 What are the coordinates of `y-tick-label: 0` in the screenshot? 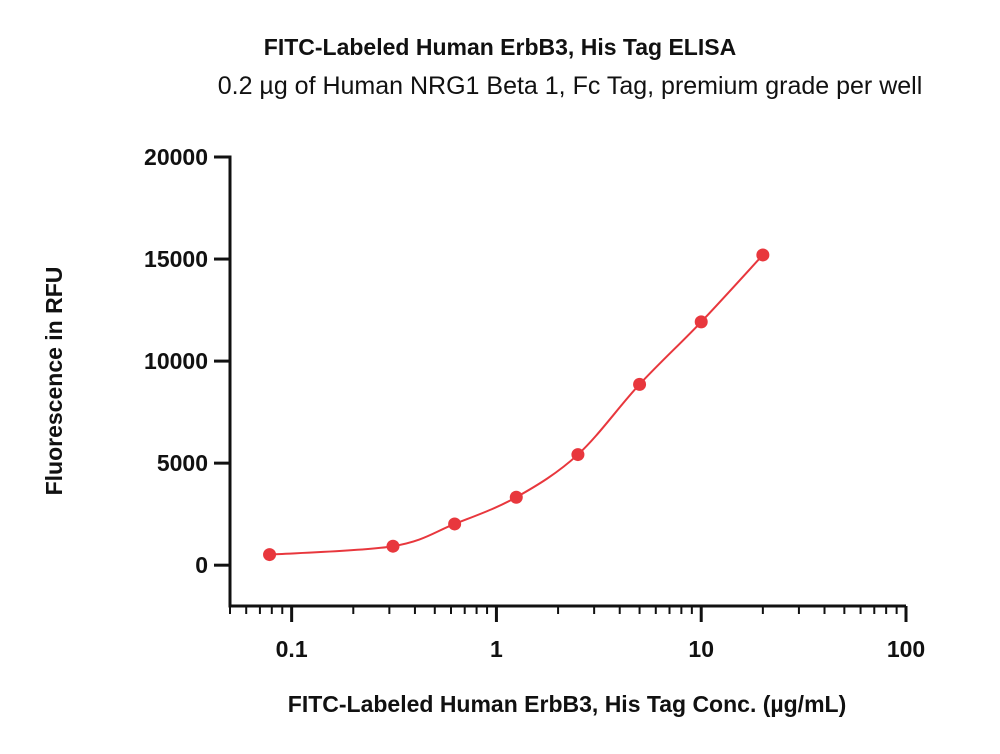 It's located at (201, 565).